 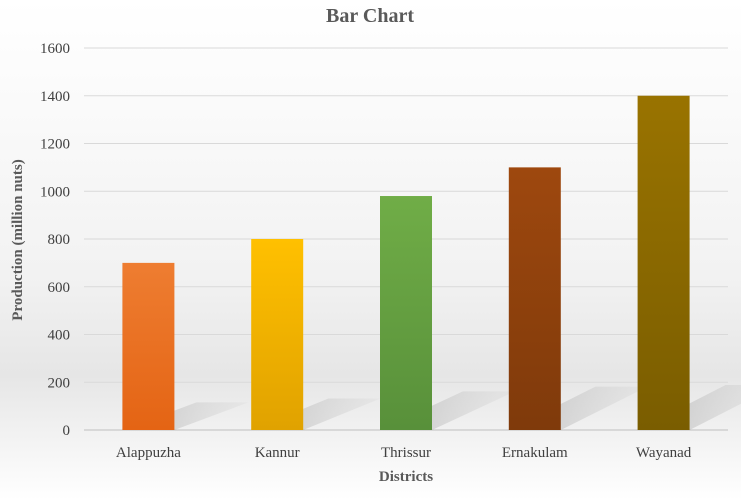 What do you see at coordinates (664, 453) in the screenshot?
I see `x-tick-label: Wayanad` at bounding box center [664, 453].